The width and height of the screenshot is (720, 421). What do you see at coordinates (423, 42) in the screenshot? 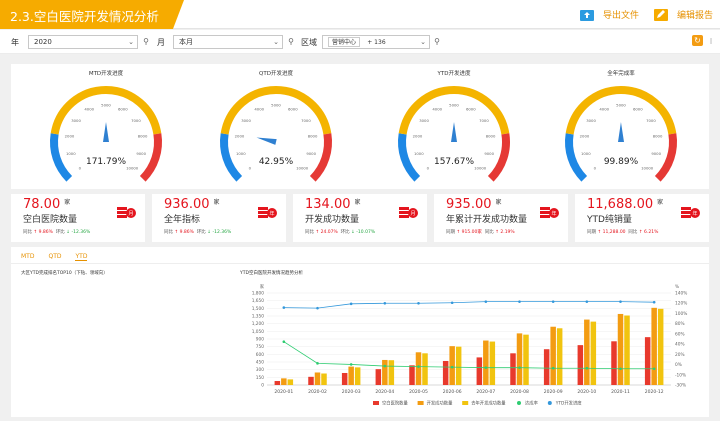
I see `chevron-down-icon: ⌄` at bounding box center [423, 42].